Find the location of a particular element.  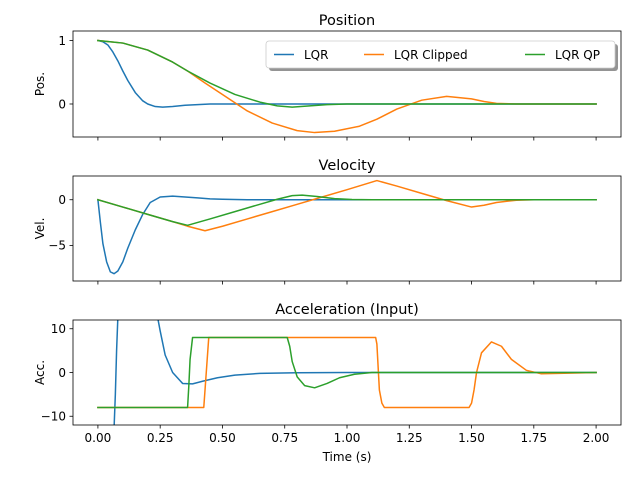

x-tick-label: 2.00 is located at coordinates (596, 438).